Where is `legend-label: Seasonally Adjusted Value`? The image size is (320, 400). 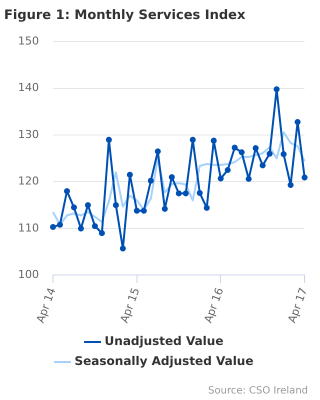 legend-label: Seasonally Adjusted Value is located at coordinates (164, 361).